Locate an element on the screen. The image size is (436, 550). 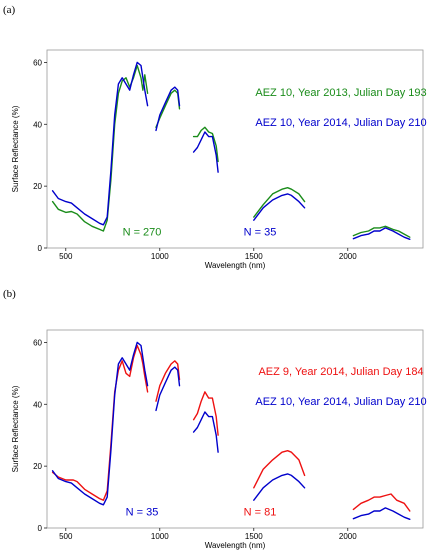
panel-label: (b) is located at coordinates (9, 294).